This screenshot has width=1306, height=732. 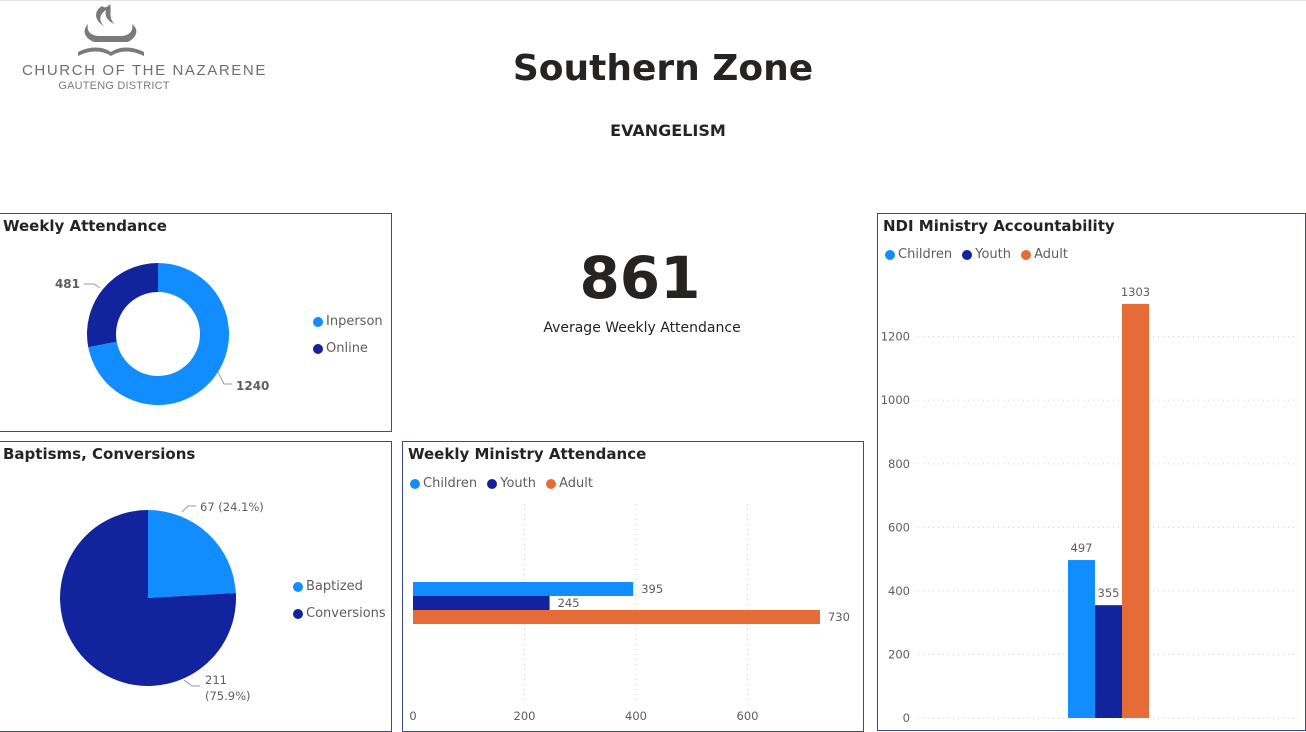 I want to click on x-tick-label: 0, so click(x=412, y=716).